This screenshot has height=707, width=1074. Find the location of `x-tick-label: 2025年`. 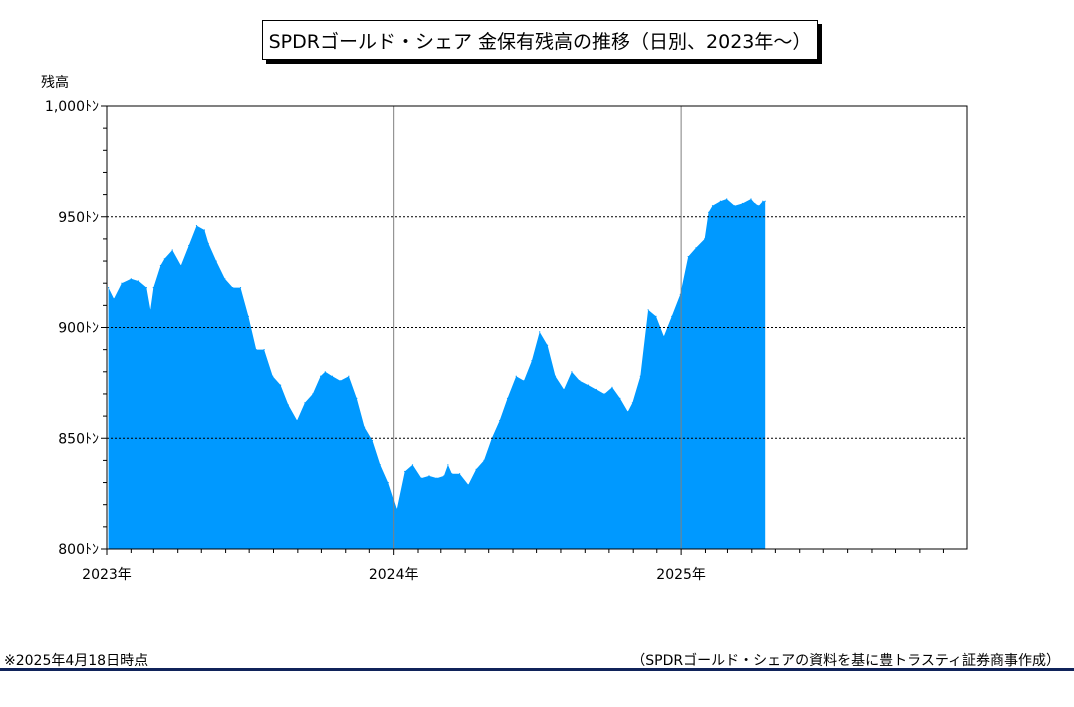

x-tick-label: 2025年 is located at coordinates (681, 575).